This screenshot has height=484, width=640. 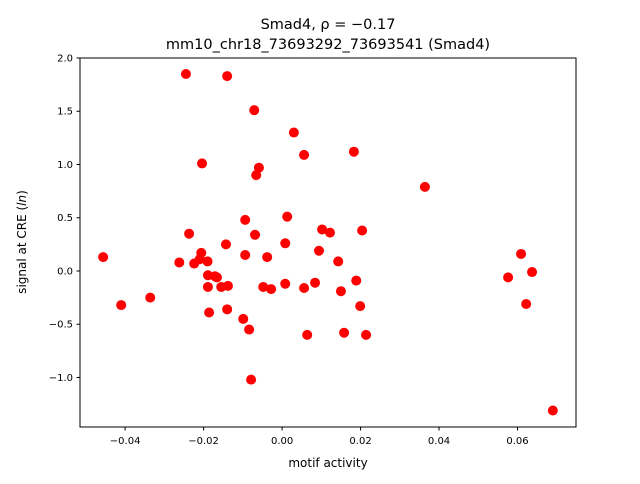 I want to click on y-tick-label: 2.0, so click(x=65, y=59).